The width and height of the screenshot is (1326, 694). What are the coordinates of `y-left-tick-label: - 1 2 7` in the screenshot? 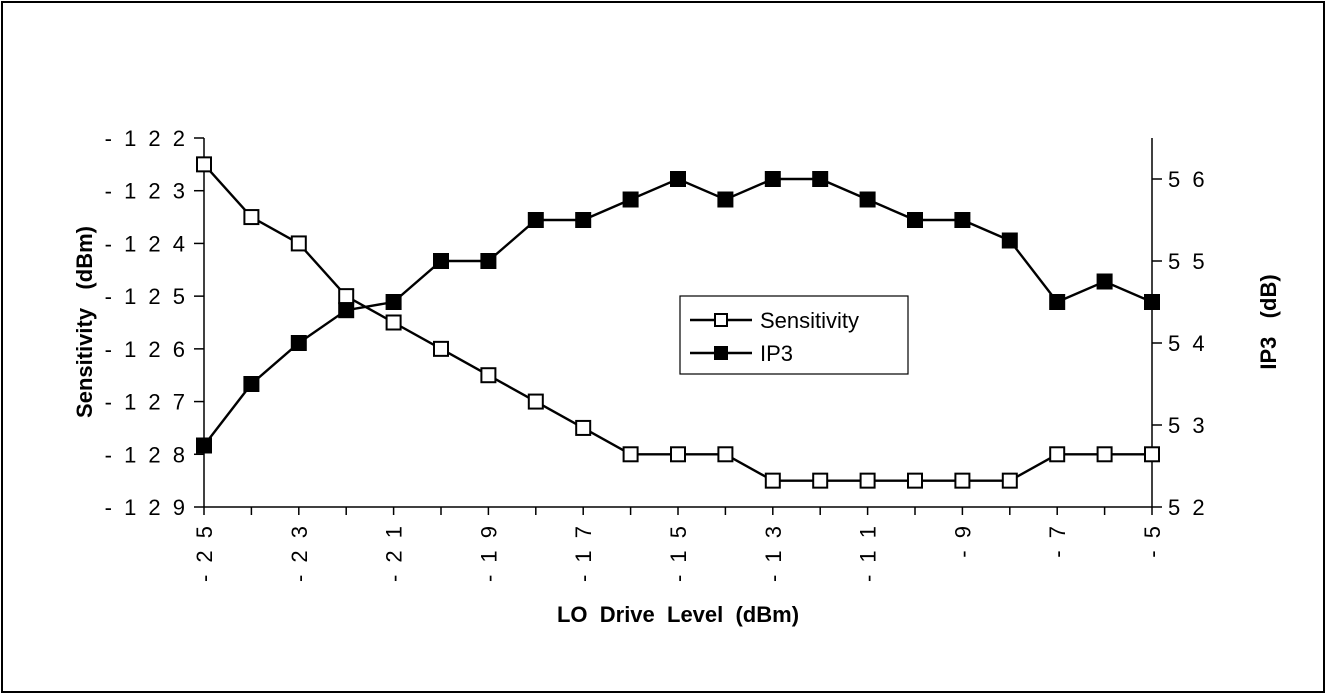 It's located at (146, 402).